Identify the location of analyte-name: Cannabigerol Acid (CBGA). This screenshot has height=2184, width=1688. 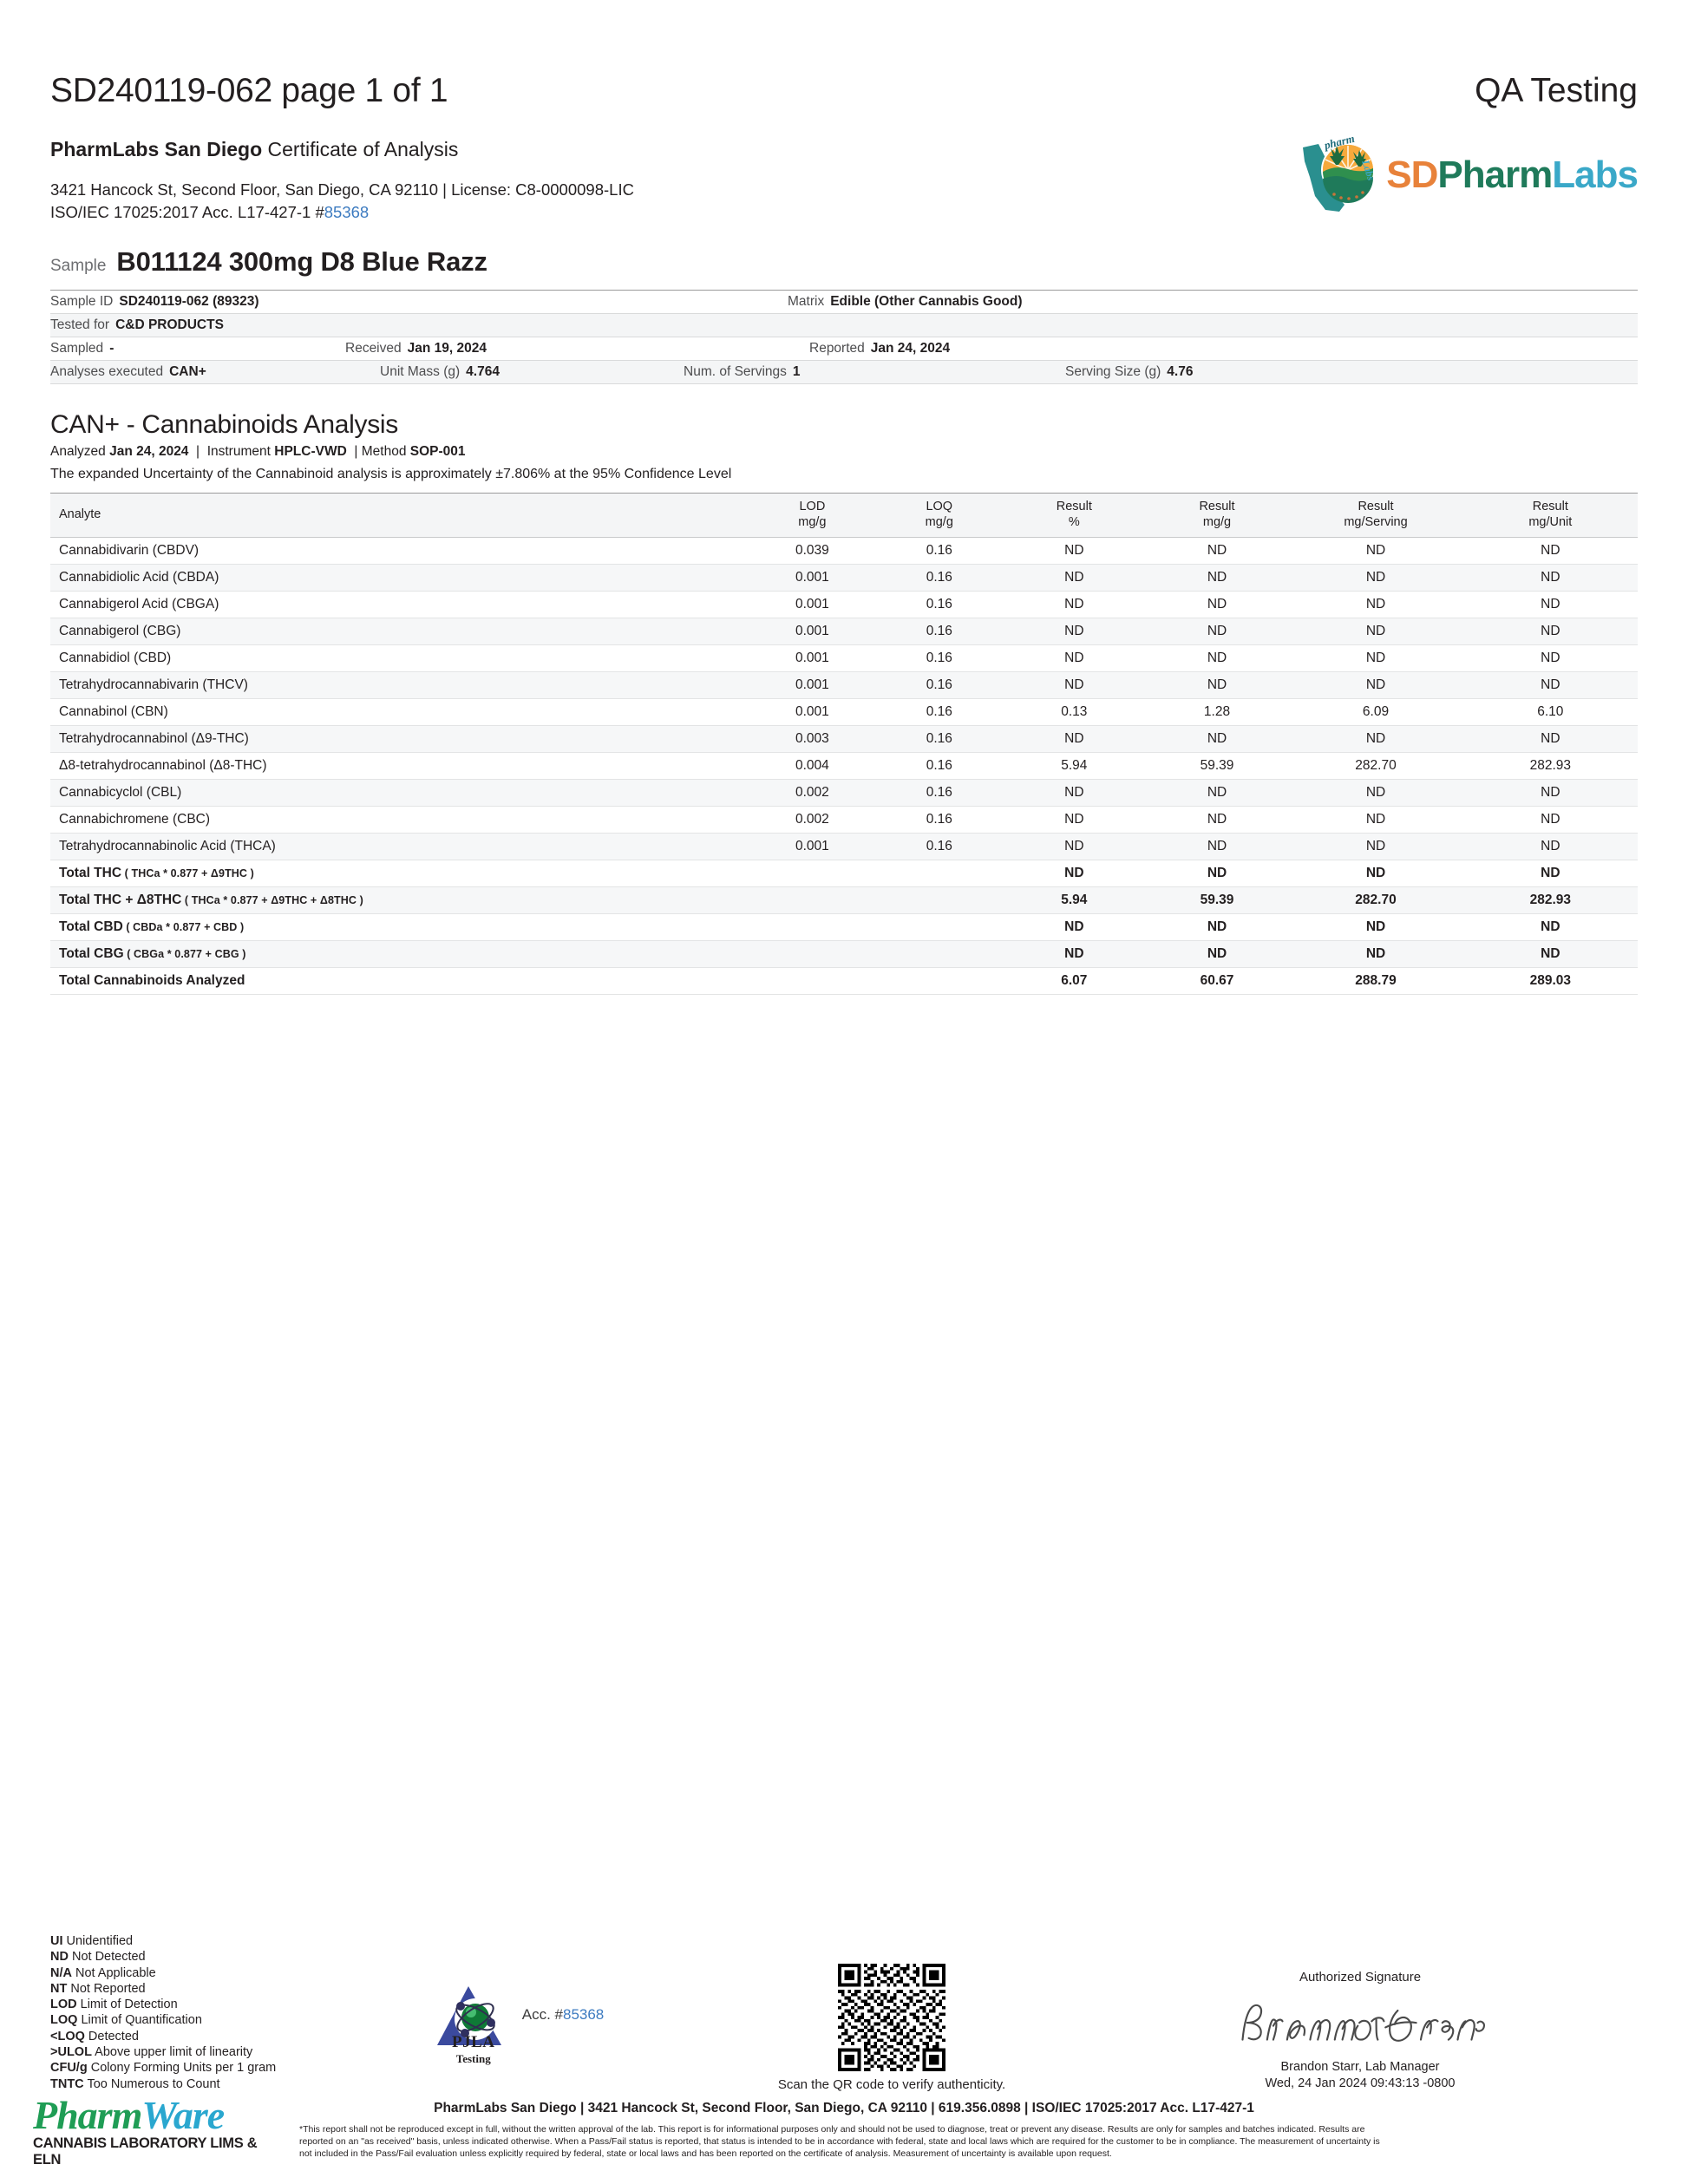
(399, 605).